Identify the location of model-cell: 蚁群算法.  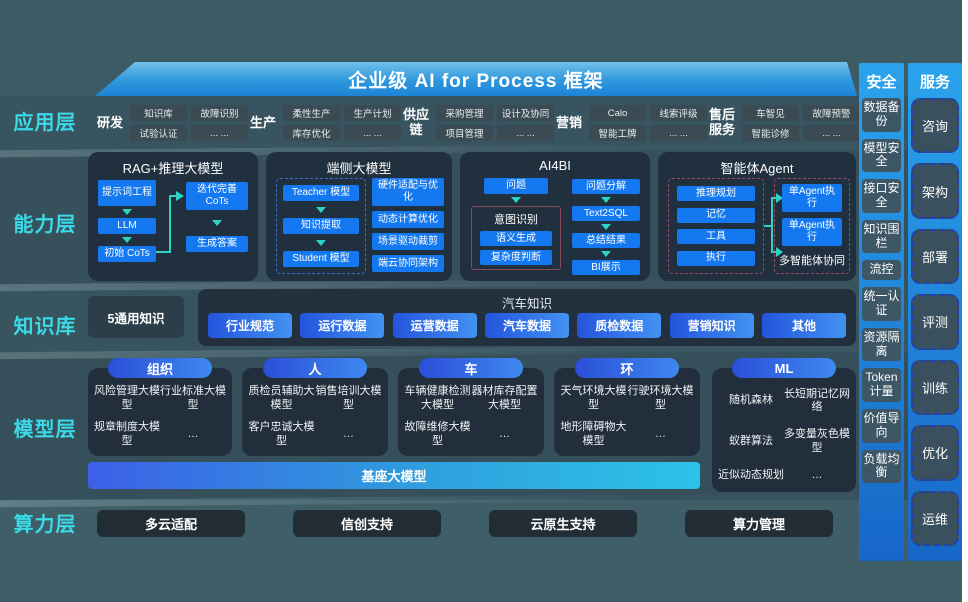
(751, 440).